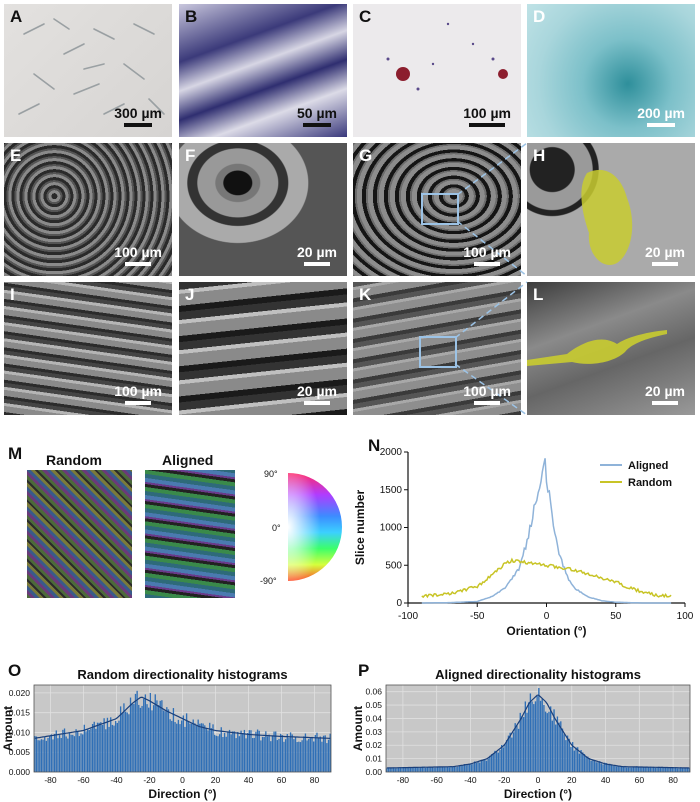  Describe the element at coordinates (437, 70) in the screenshot. I see `panel-c: C 100 µm` at that location.